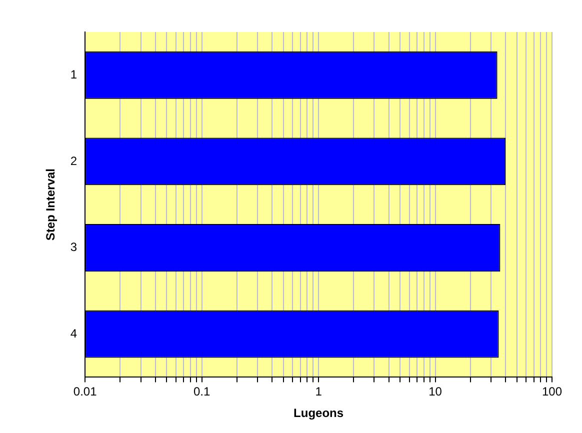 The height and width of the screenshot is (433, 582). What do you see at coordinates (74, 333) in the screenshot?
I see `y-tick-label: 4` at bounding box center [74, 333].